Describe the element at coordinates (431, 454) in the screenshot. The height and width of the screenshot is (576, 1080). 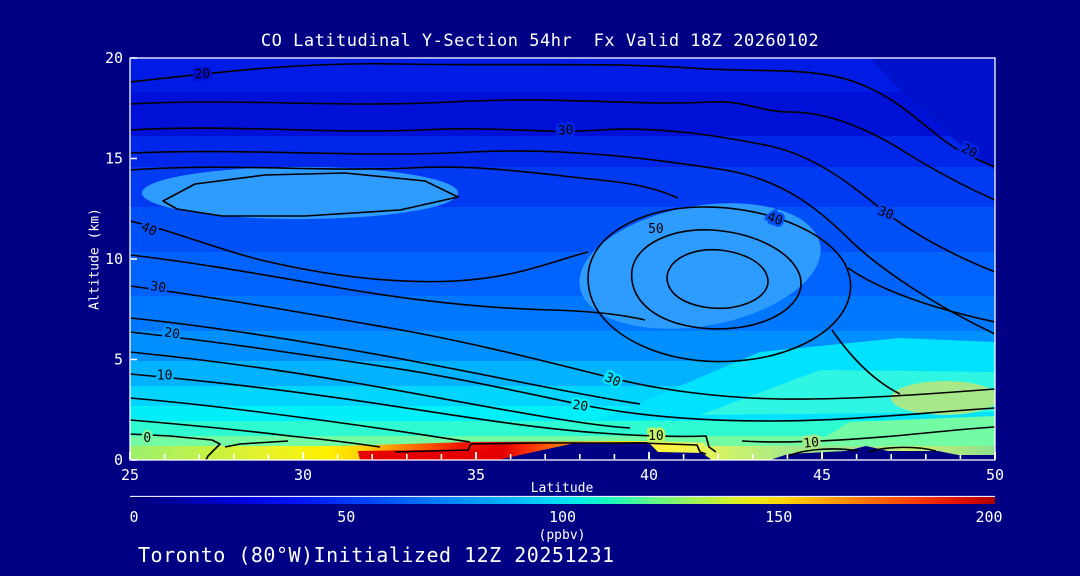
I see `surface-red-core` at that location.